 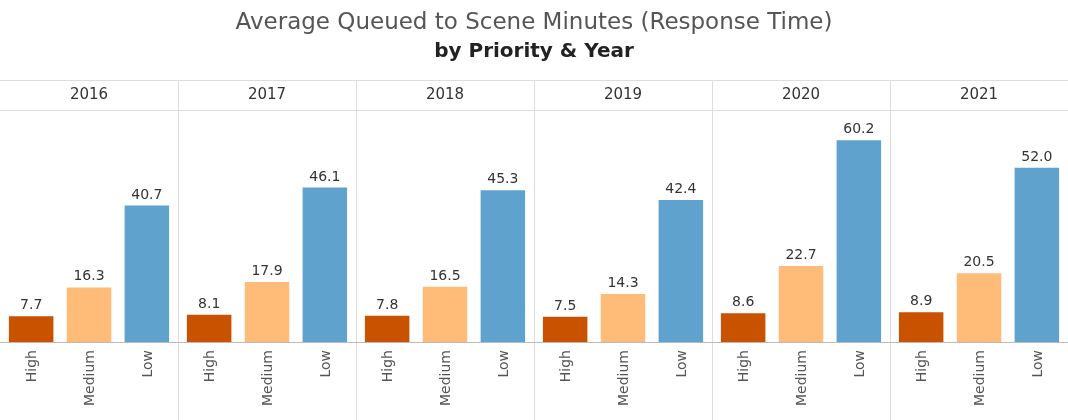 I want to click on data-label: 7.7, so click(x=31, y=304).